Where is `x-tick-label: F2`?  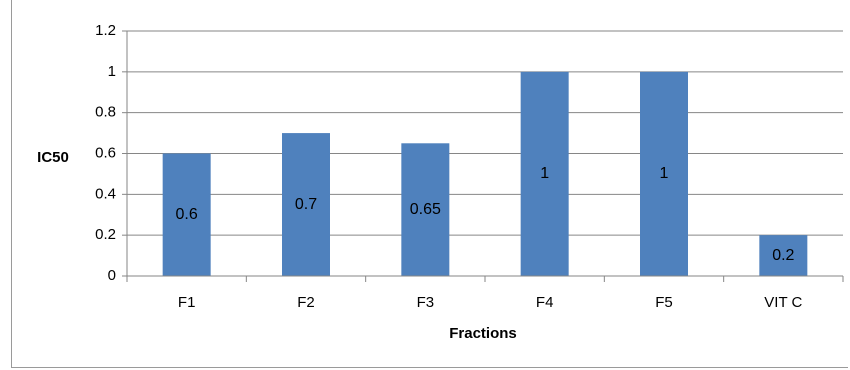 x-tick-label: F2 is located at coordinates (306, 302).